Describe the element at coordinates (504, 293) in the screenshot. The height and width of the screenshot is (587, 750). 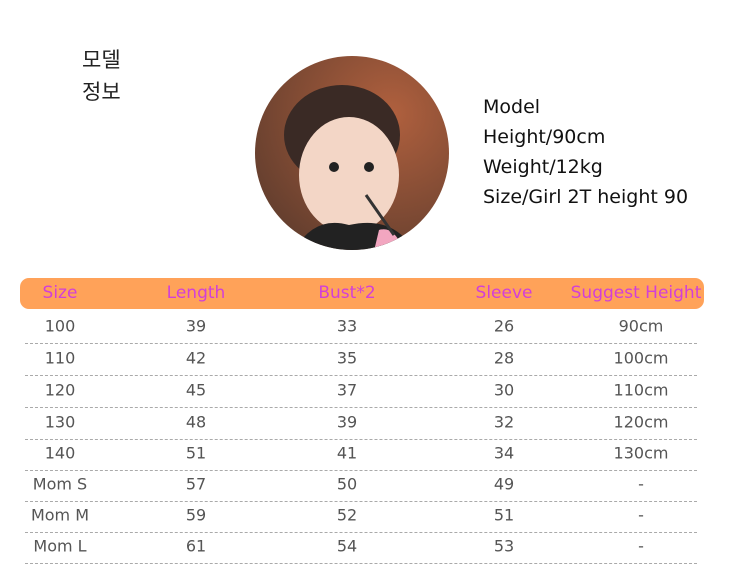
I see `column-header: Sleeve` at that location.